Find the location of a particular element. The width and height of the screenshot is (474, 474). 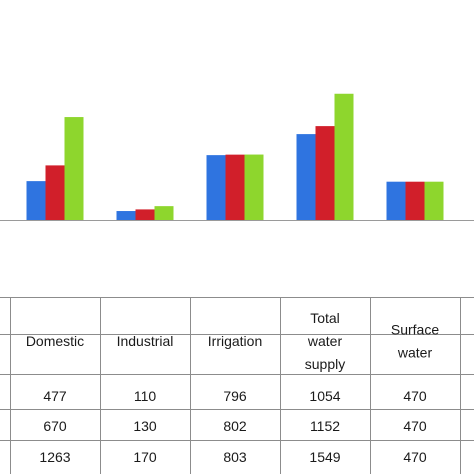

value-label-0-0: 477 is located at coordinates (55, 396).